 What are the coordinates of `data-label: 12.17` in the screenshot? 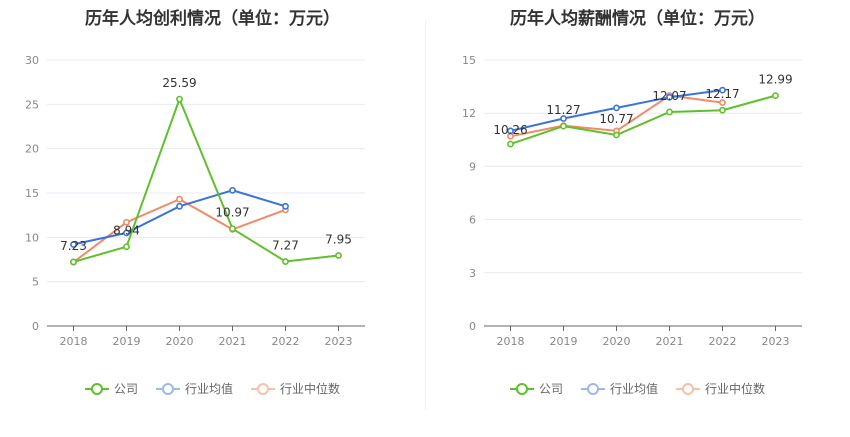 It's located at (722, 94).